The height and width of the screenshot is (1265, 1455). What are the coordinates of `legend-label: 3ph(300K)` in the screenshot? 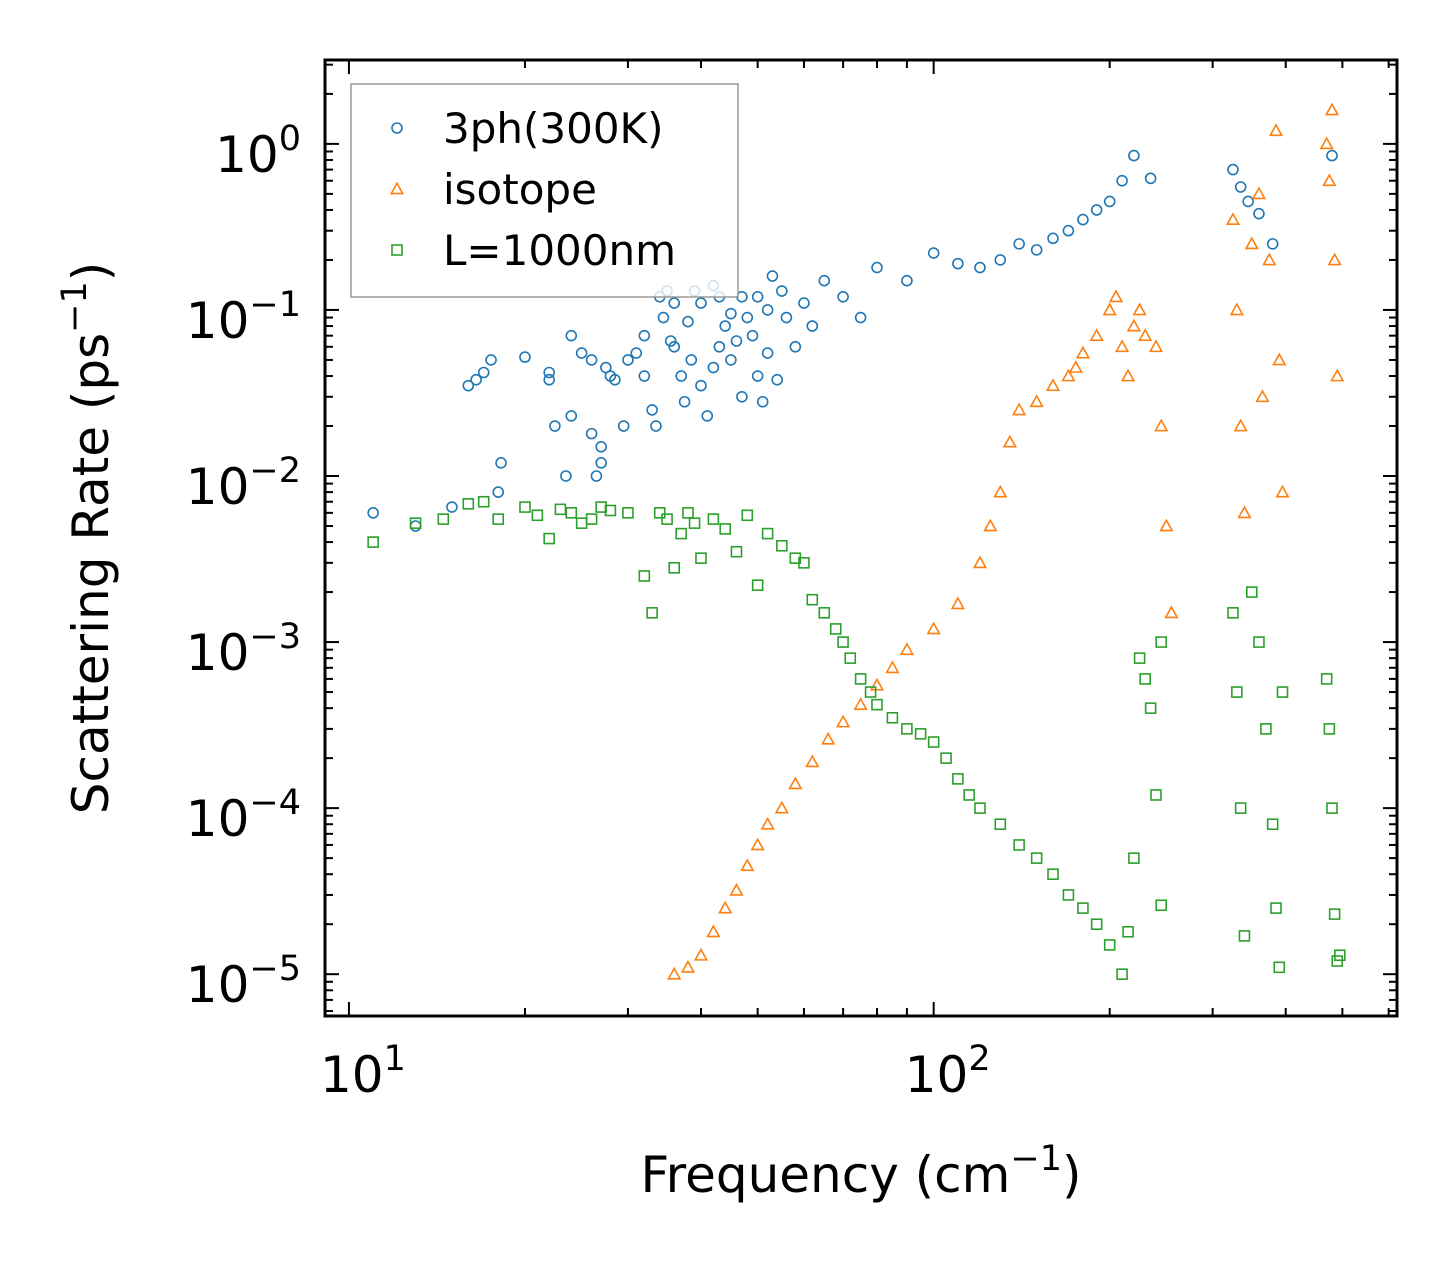 It's located at (553, 128).